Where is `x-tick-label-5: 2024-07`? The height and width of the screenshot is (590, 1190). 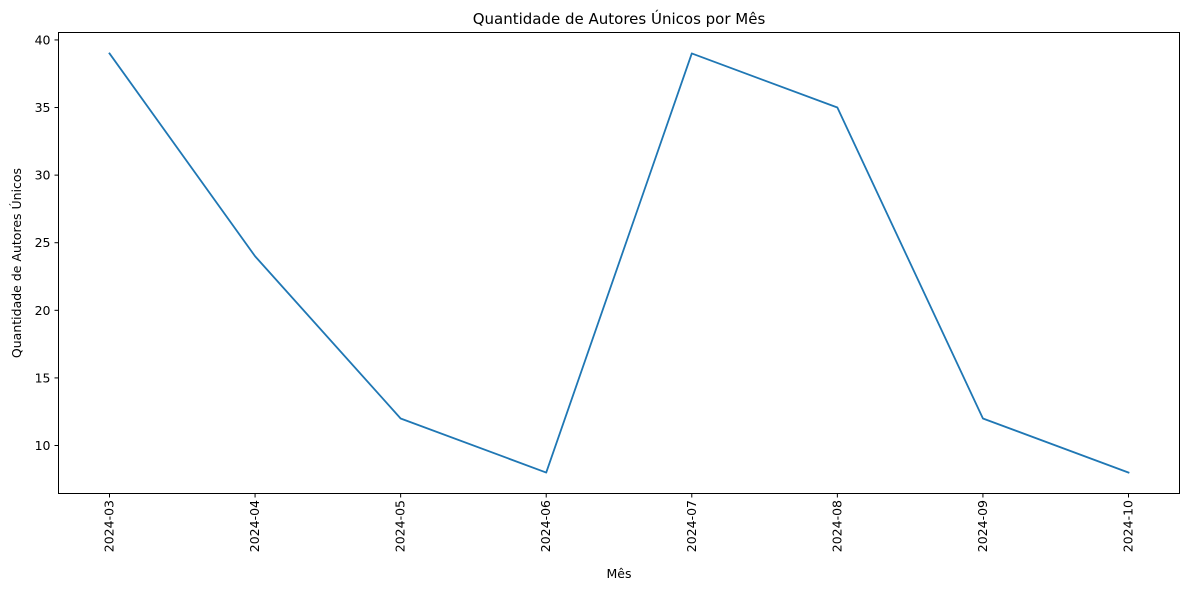 x-tick-label-5: 2024-07 is located at coordinates (691, 526).